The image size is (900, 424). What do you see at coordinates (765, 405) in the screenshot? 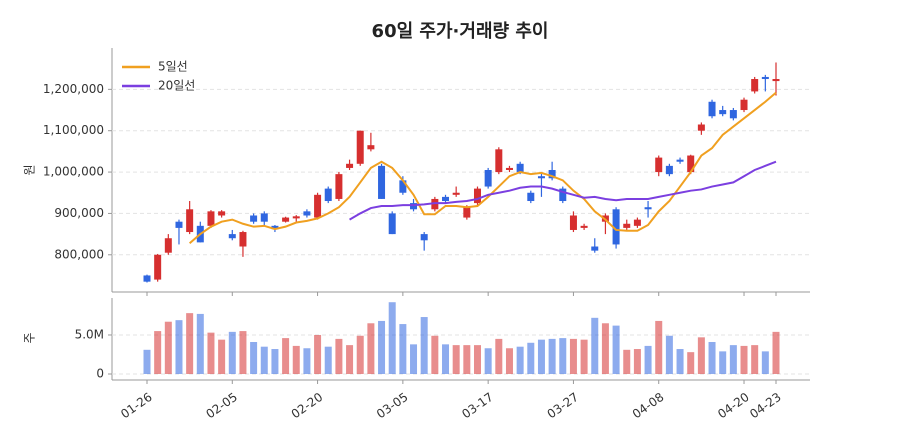
I see `x-tick-label: 04-23` at bounding box center [765, 405].